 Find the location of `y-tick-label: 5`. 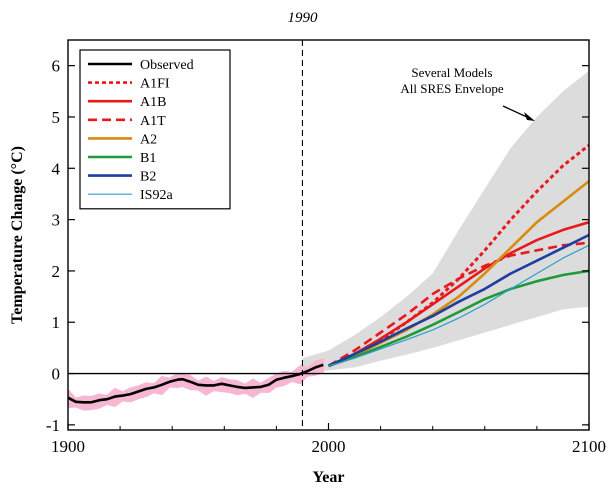

y-tick-label: 5 is located at coordinates (56, 117).